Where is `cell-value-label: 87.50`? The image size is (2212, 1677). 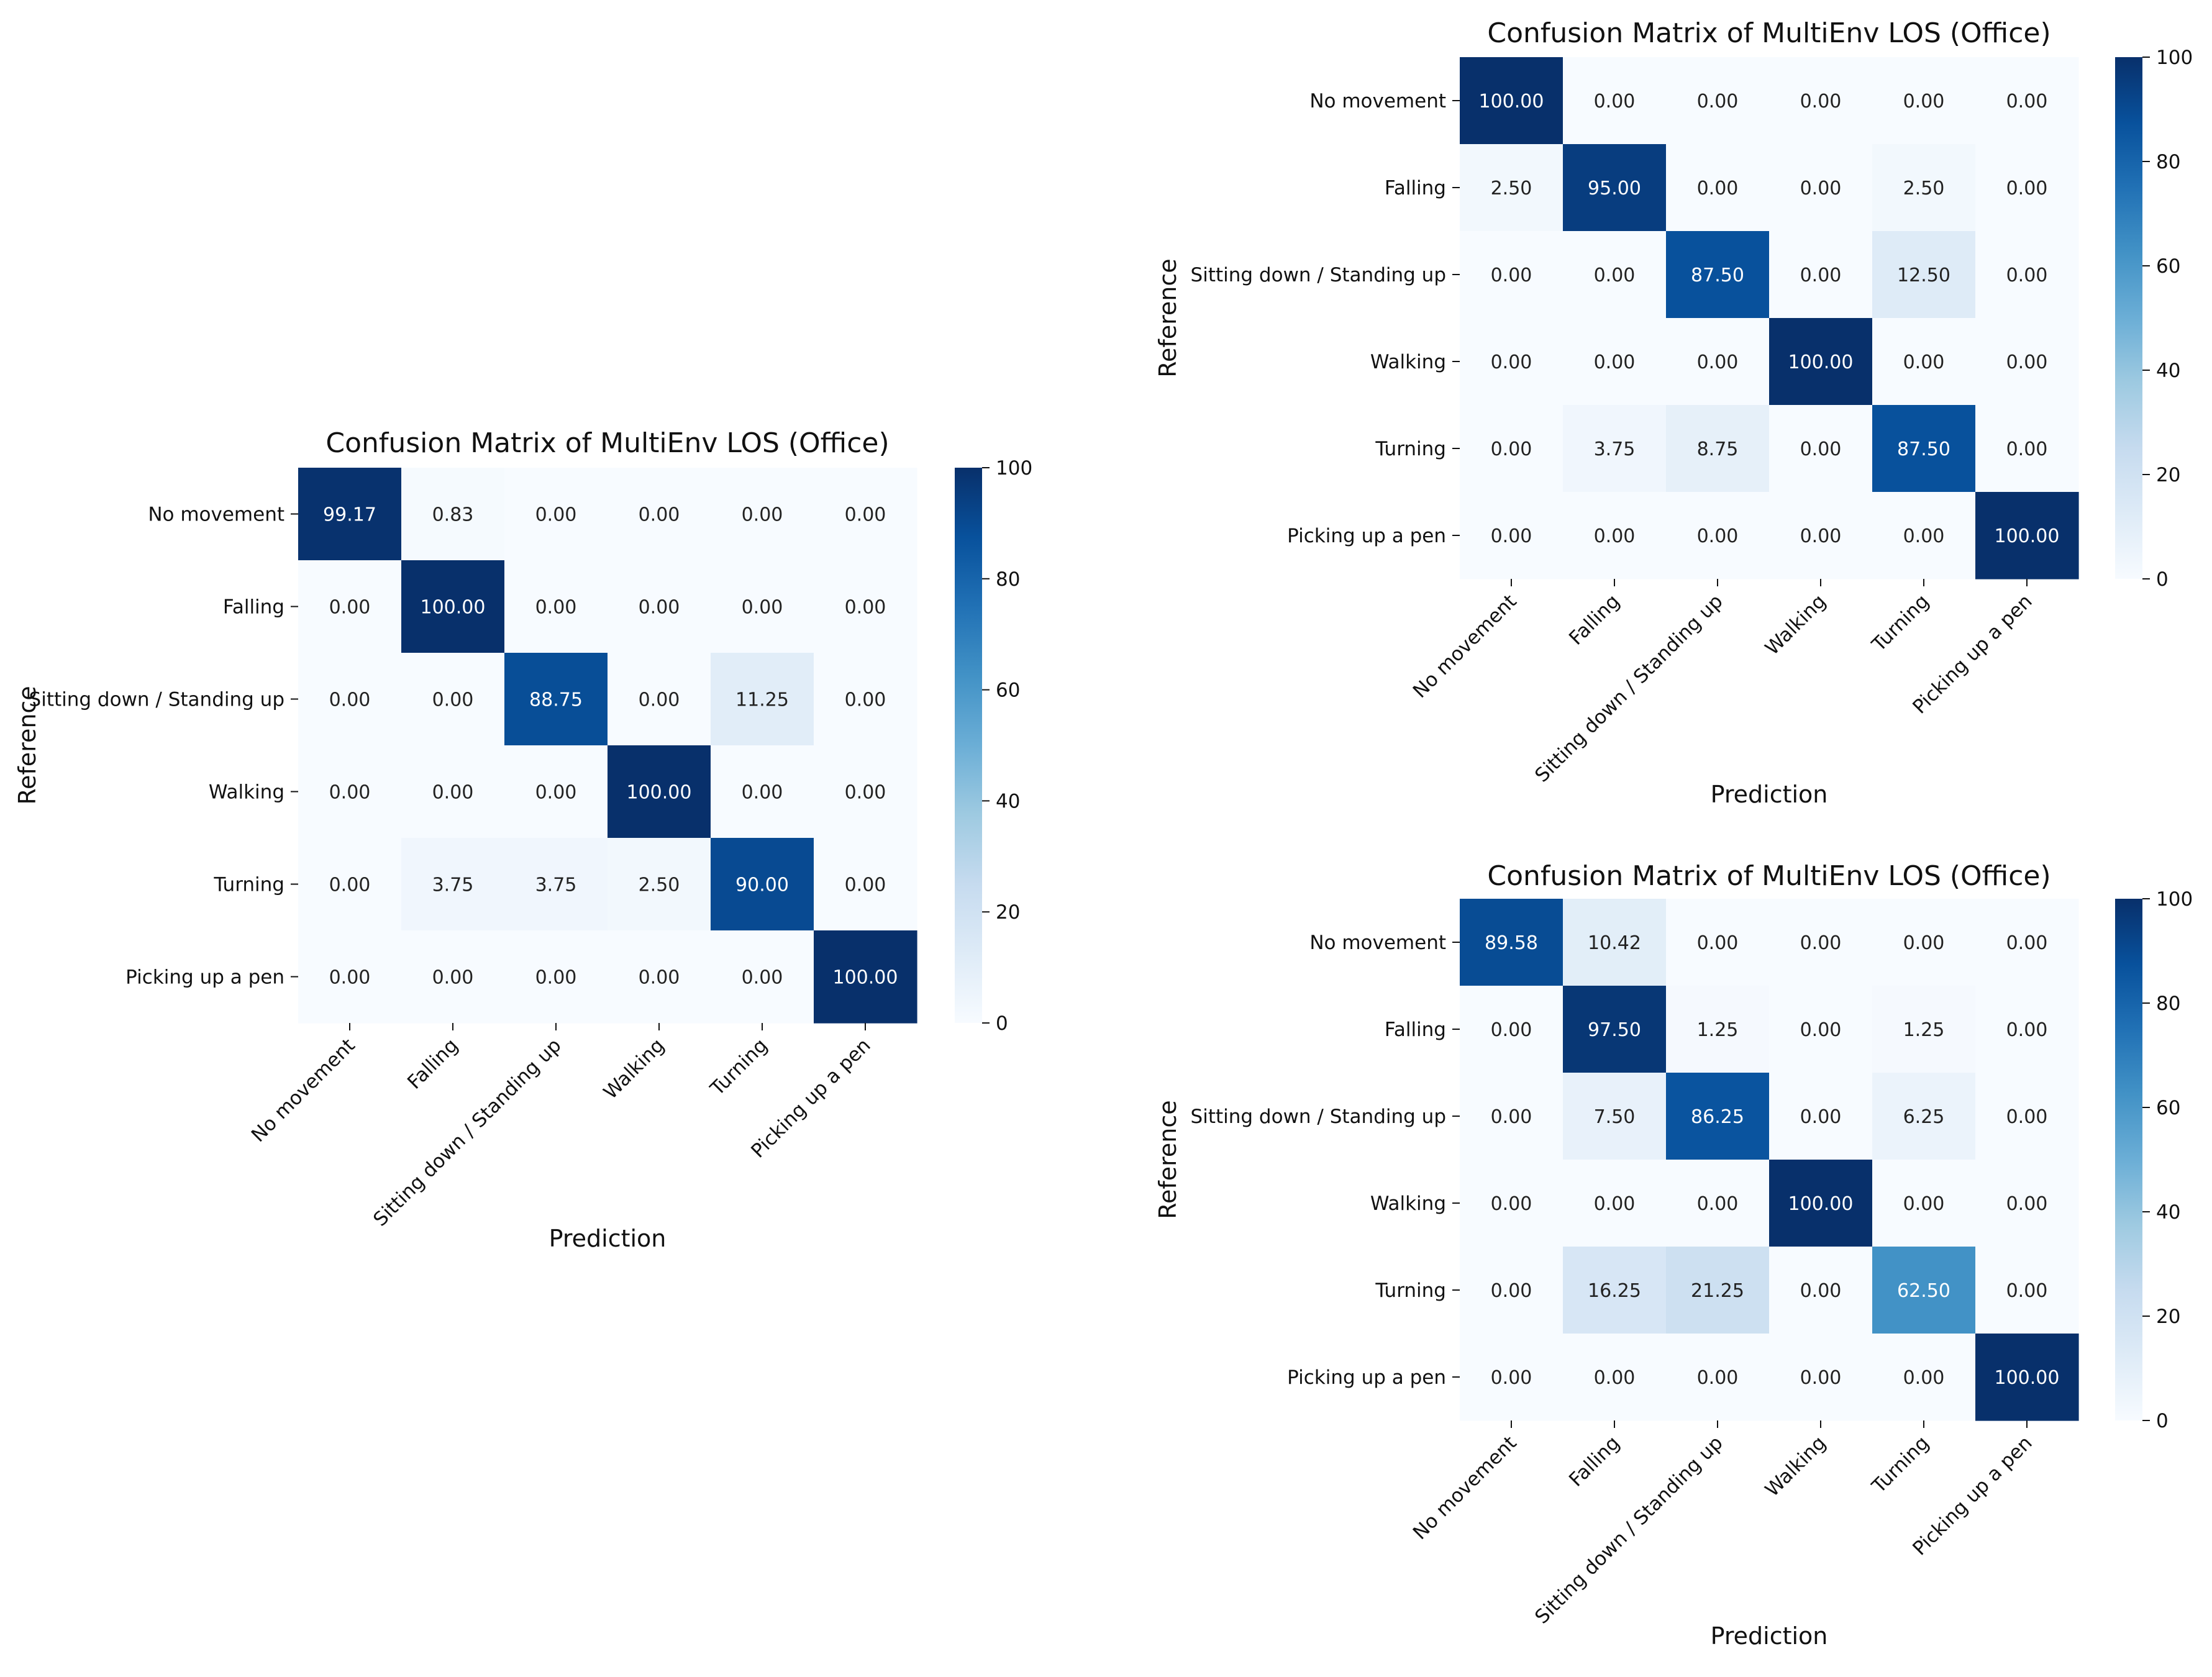 cell-value-label: 87.50 is located at coordinates (1923, 449).